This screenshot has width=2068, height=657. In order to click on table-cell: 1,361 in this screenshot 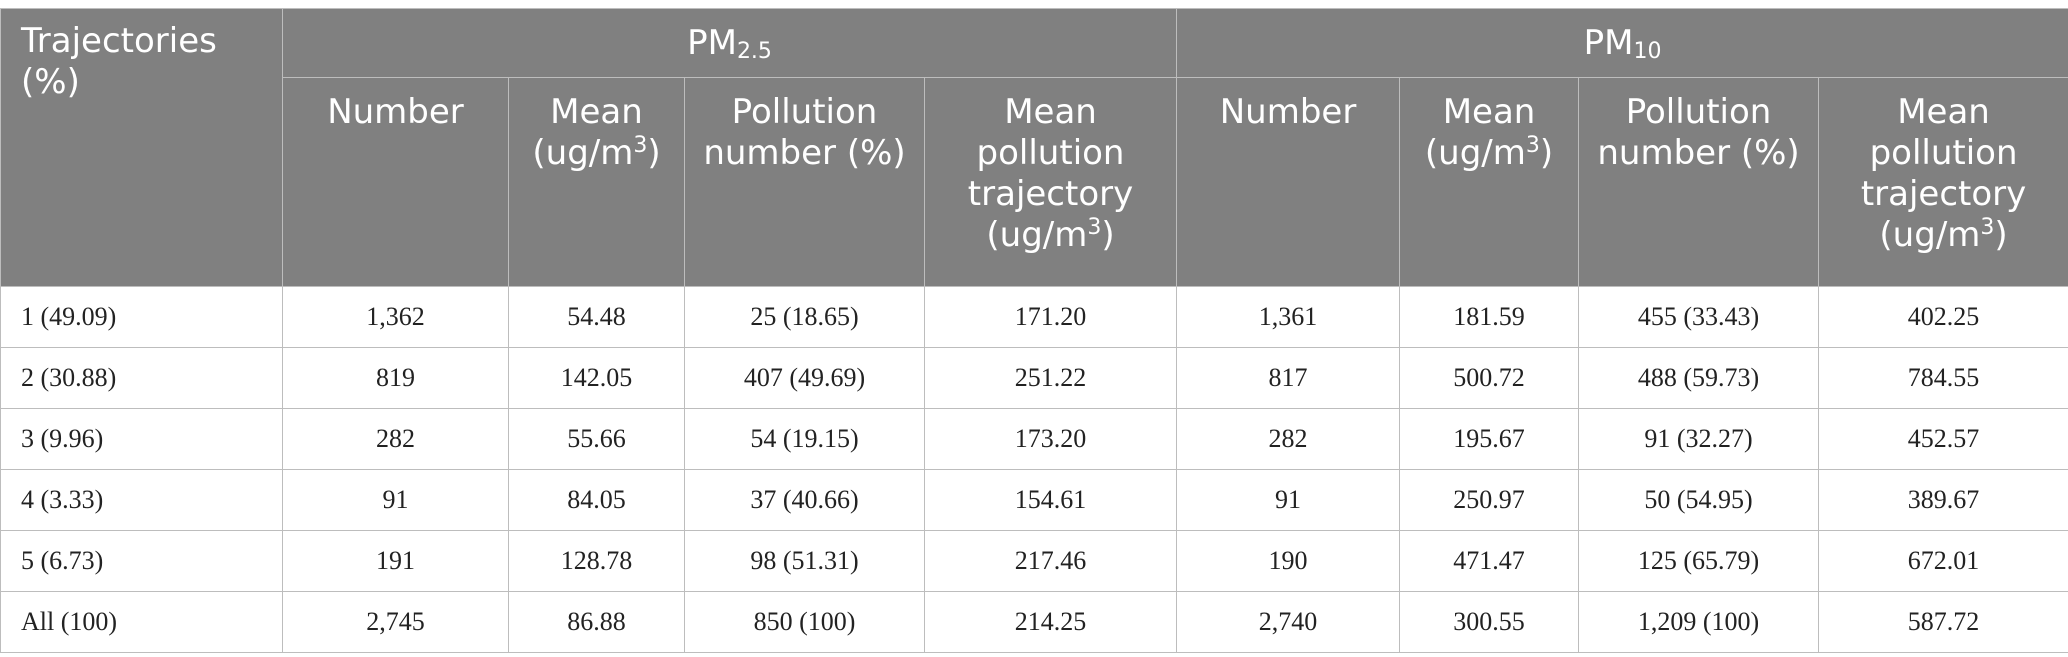, I will do `click(1288, 317)`.